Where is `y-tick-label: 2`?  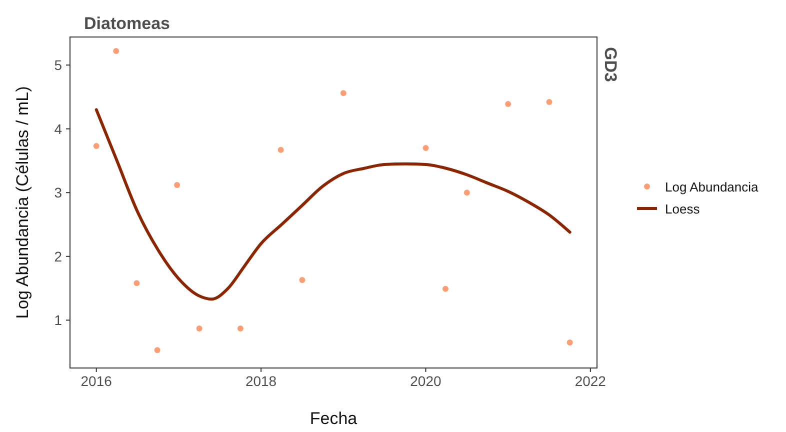 y-tick-label: 2 is located at coordinates (58, 256).